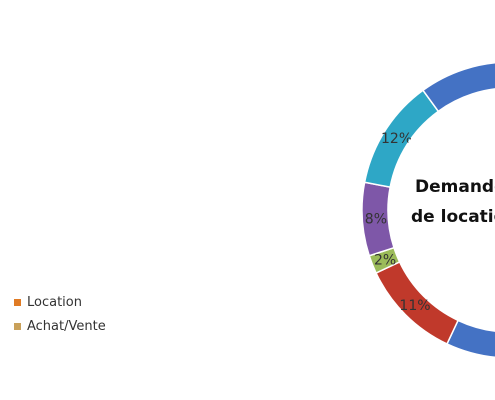 The image size is (495, 400). Describe the element at coordinates (66, 326) in the screenshot. I see `legend-label-achat-vente: Achat/Vente` at that location.